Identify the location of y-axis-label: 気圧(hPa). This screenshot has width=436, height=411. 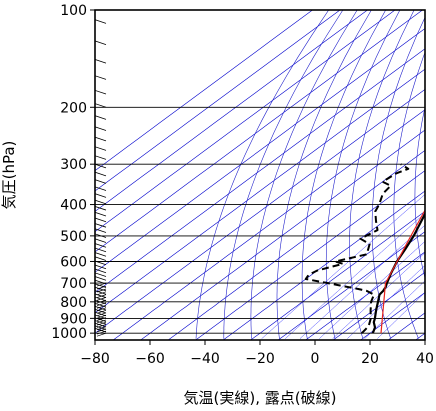
(9, 175).